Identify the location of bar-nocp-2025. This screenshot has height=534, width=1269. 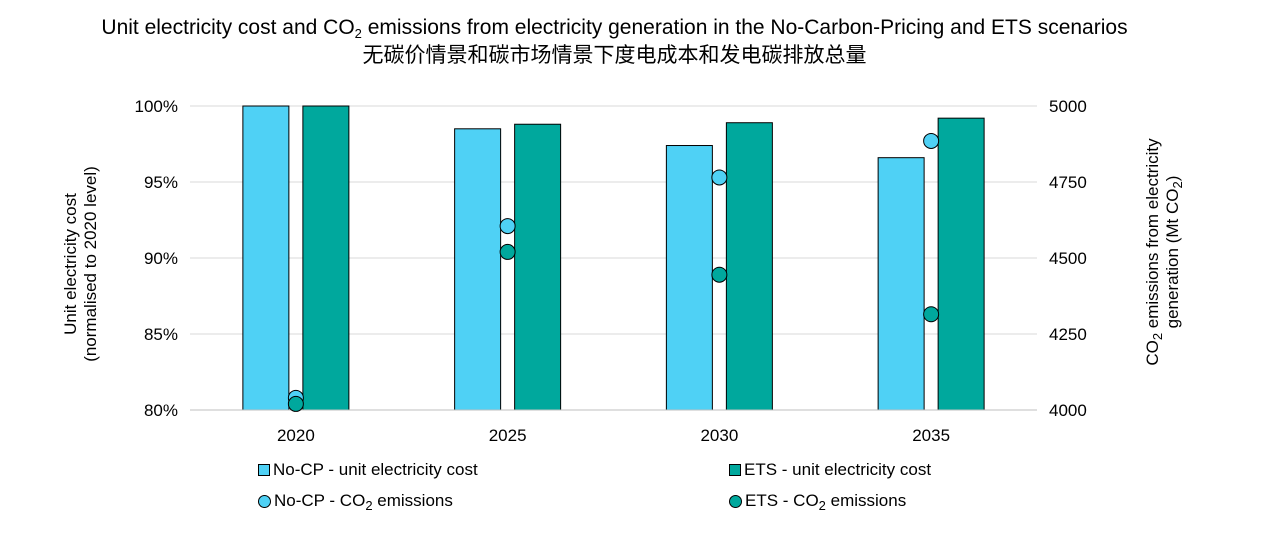
(478, 269).